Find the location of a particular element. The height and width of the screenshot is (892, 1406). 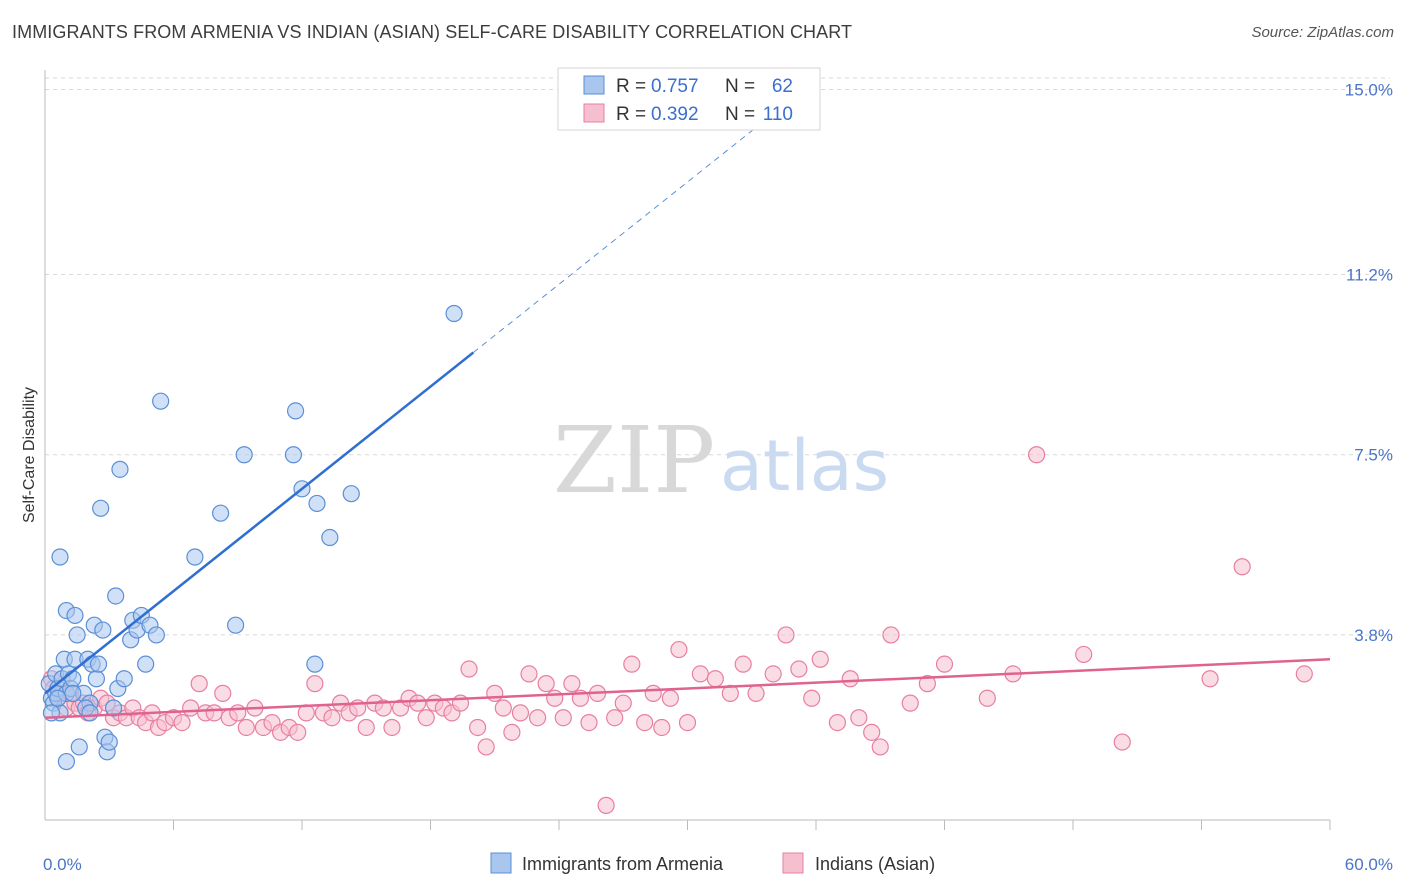

armenia-trend-extension is located at coordinates (616, 239).